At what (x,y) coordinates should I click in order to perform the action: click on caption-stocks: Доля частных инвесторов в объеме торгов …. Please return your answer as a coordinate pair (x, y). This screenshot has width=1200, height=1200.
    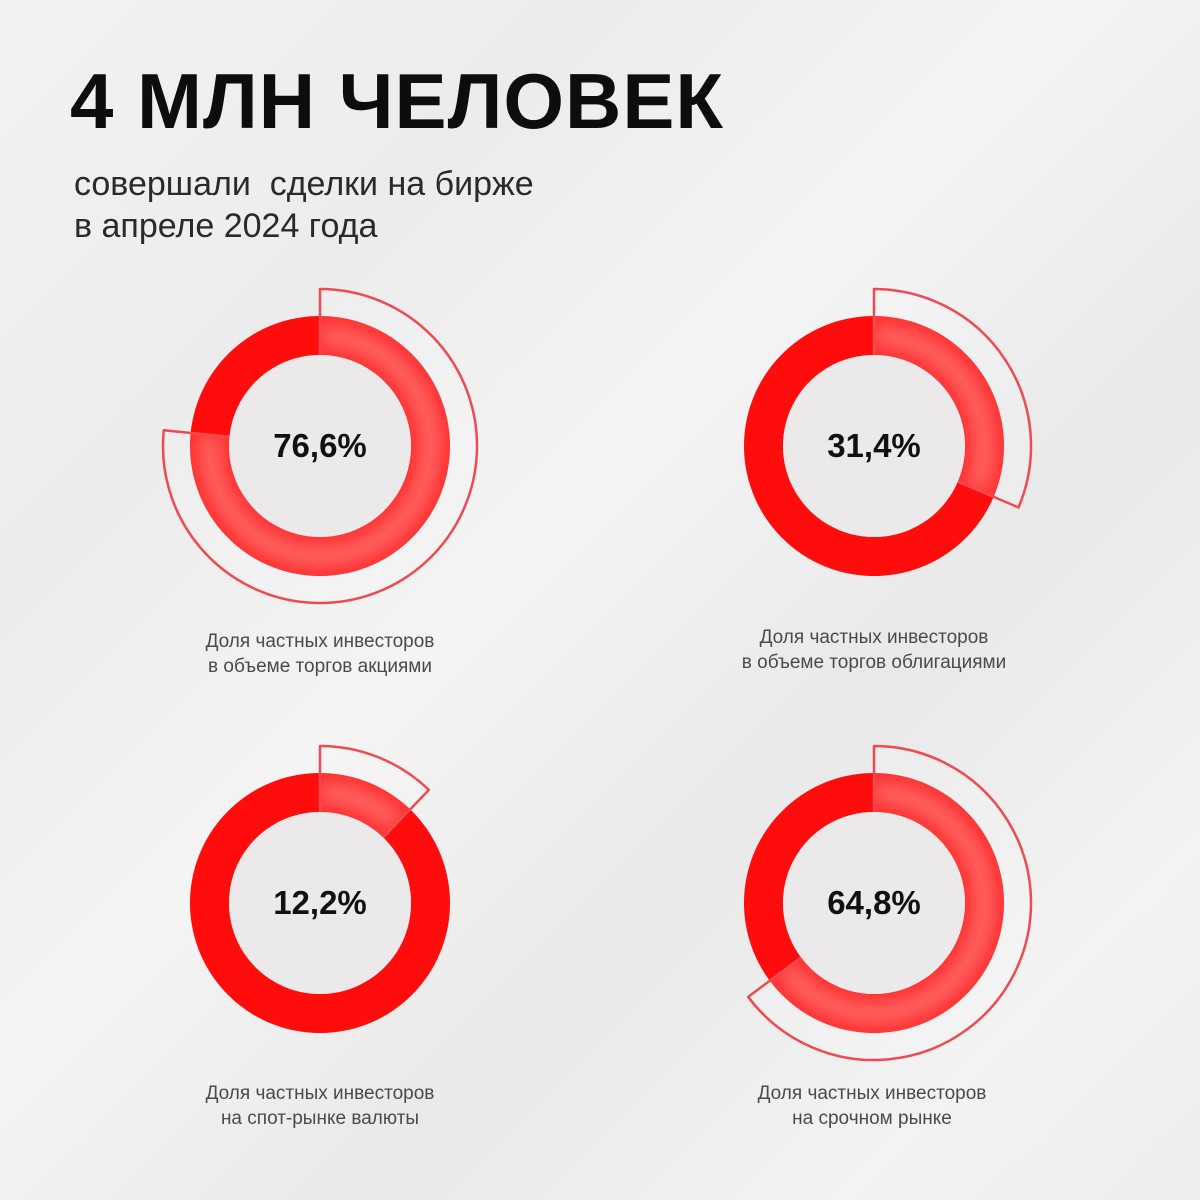
    Looking at the image, I should click on (320, 654).